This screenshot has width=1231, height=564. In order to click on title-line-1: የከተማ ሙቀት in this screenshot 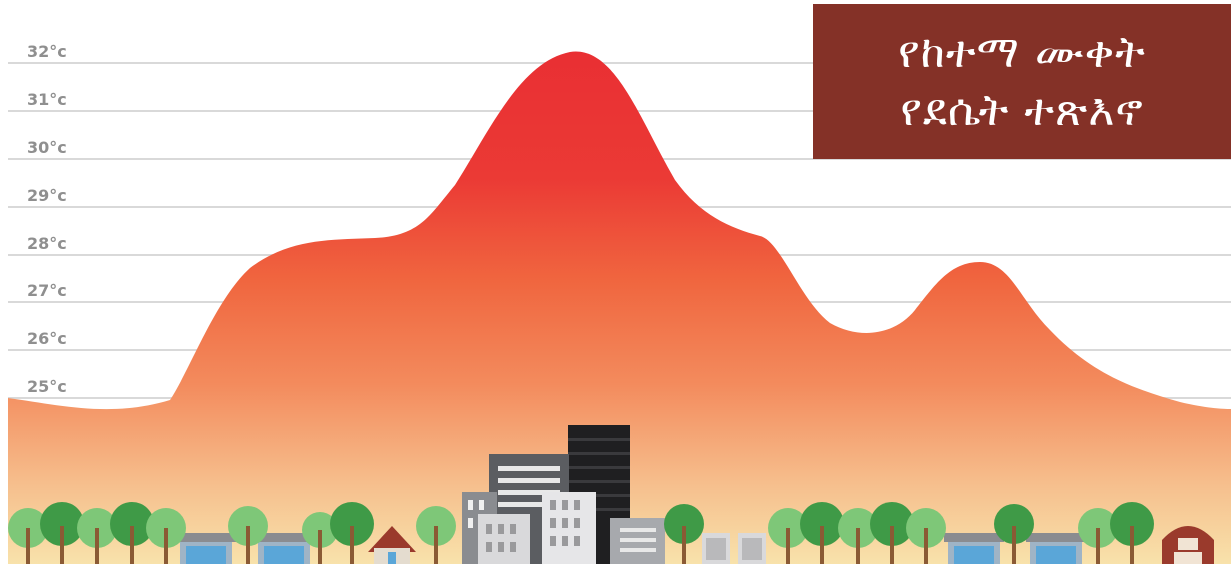, I will do `click(1022, 52)`.